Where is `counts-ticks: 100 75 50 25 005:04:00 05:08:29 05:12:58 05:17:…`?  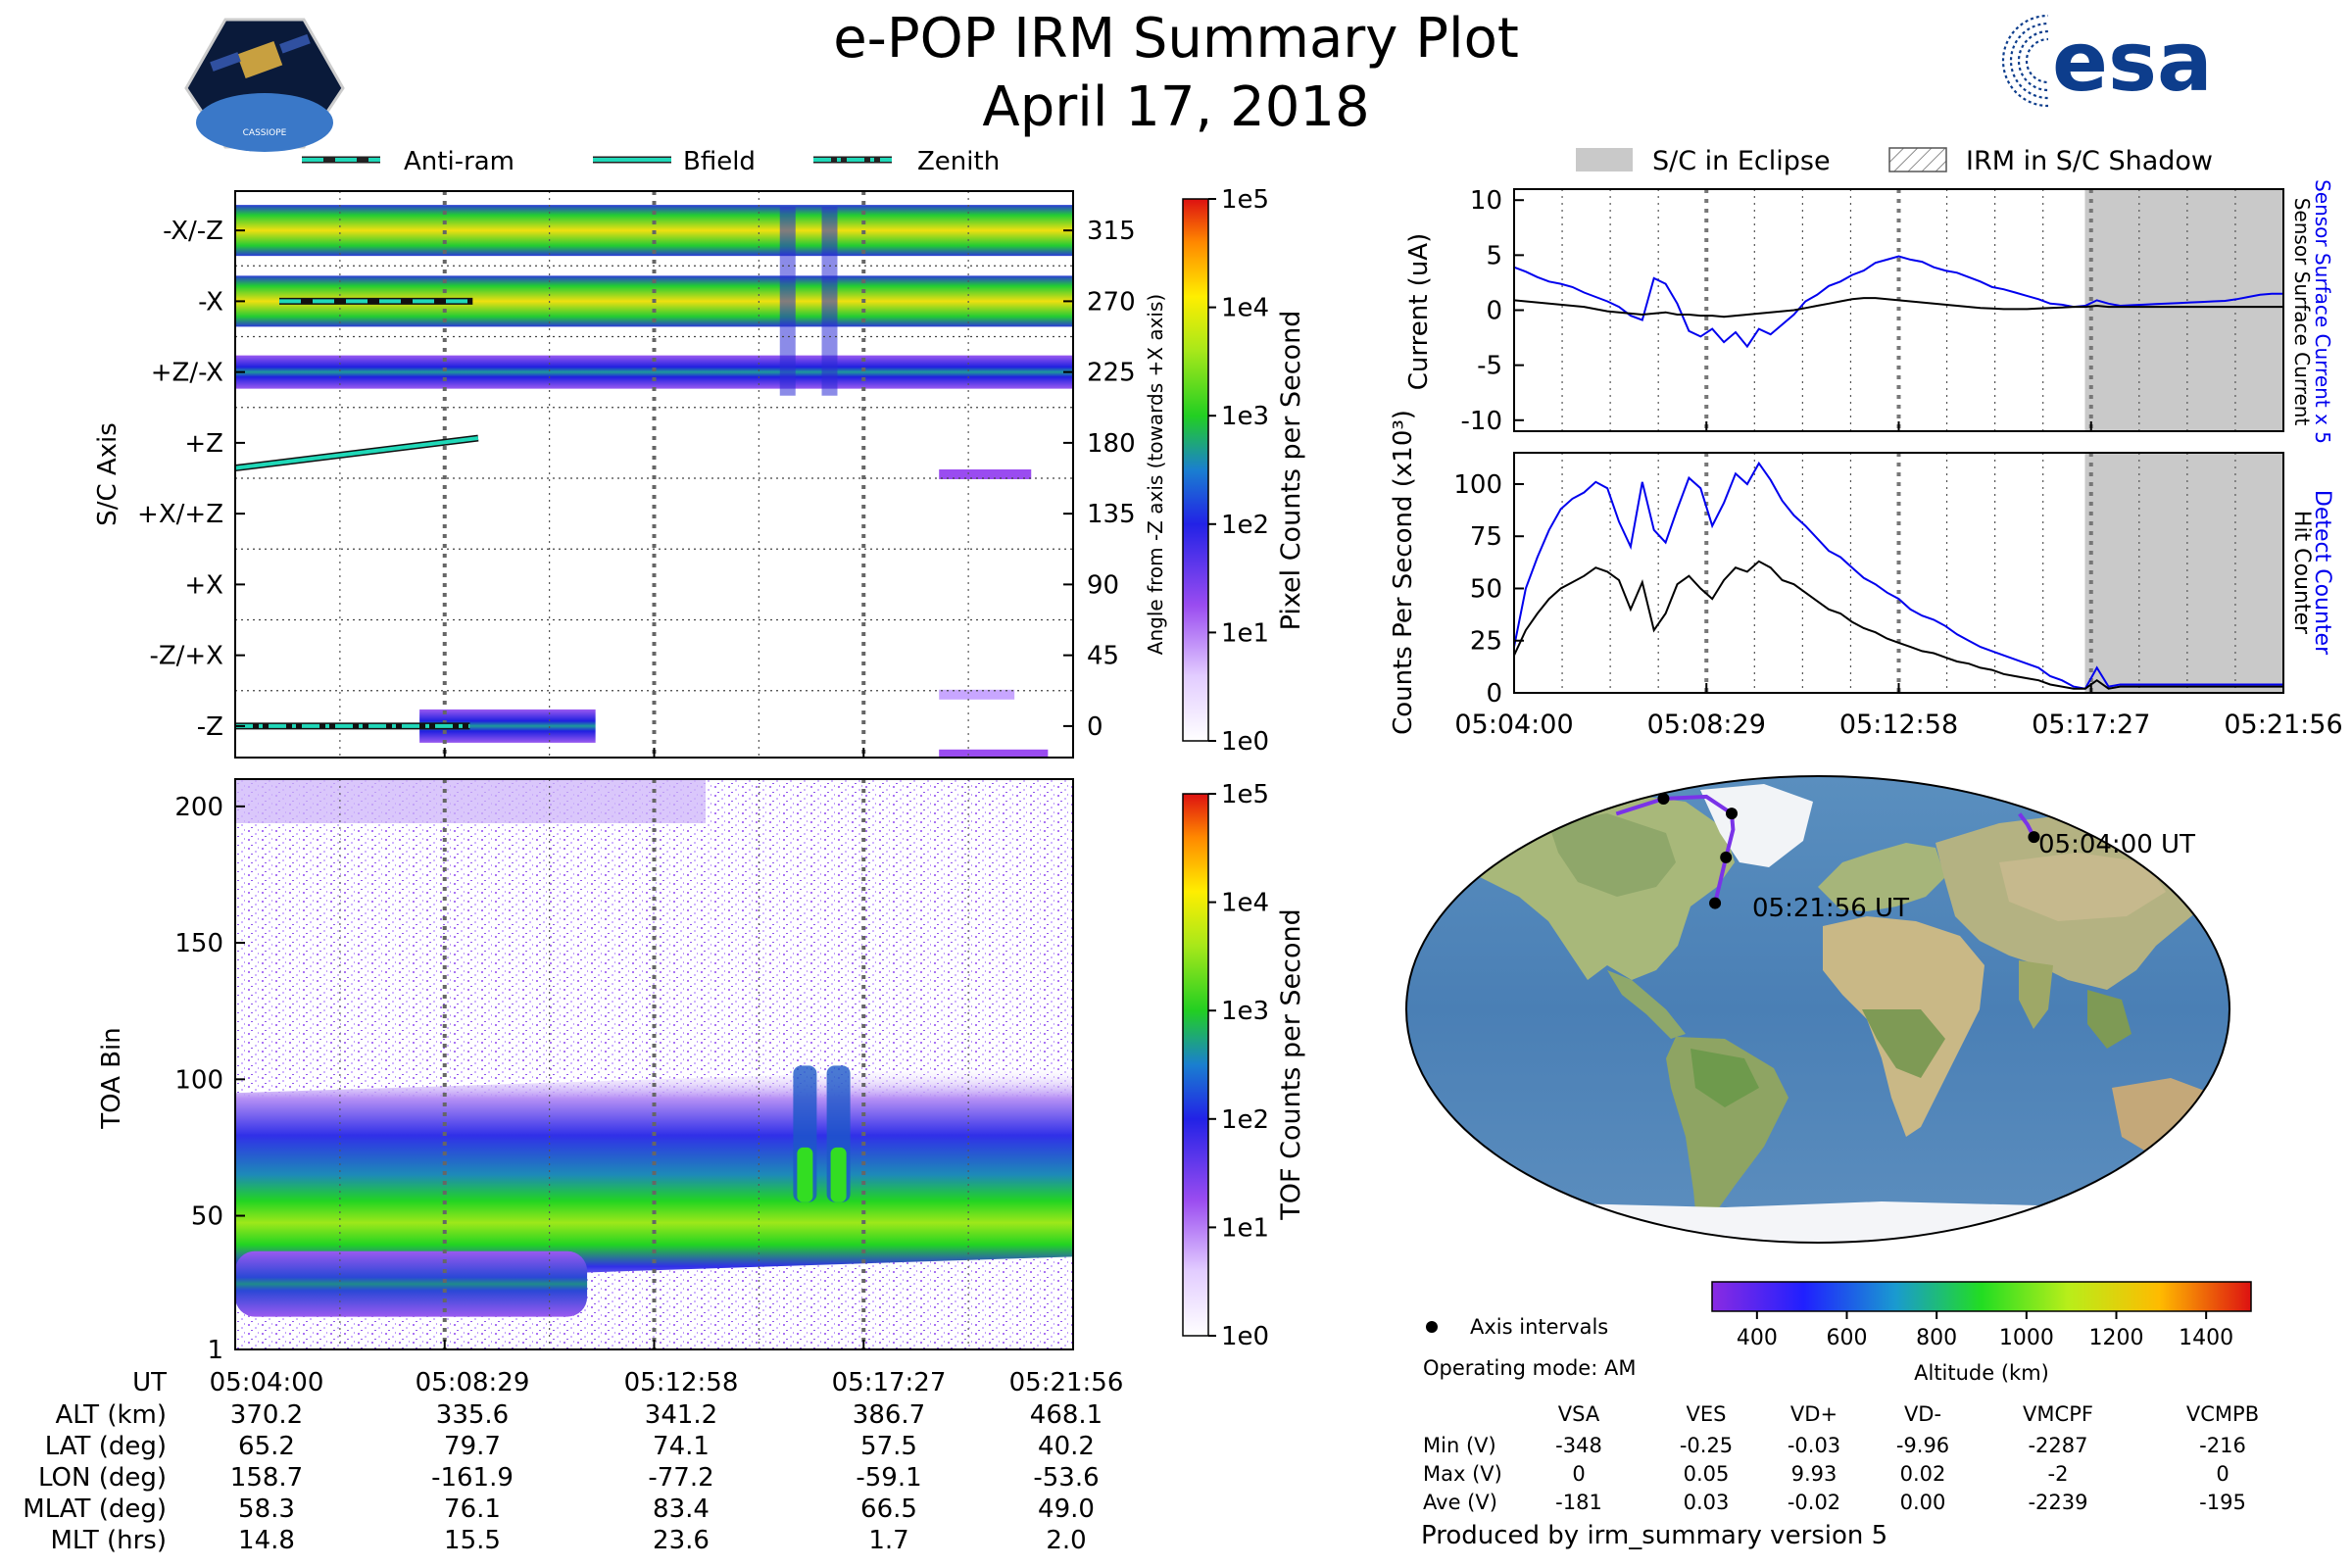
counts-ticks: 100 75 50 25 005:04:00 05:08:29 05:12:58 05:17:… is located at coordinates (1897, 605).